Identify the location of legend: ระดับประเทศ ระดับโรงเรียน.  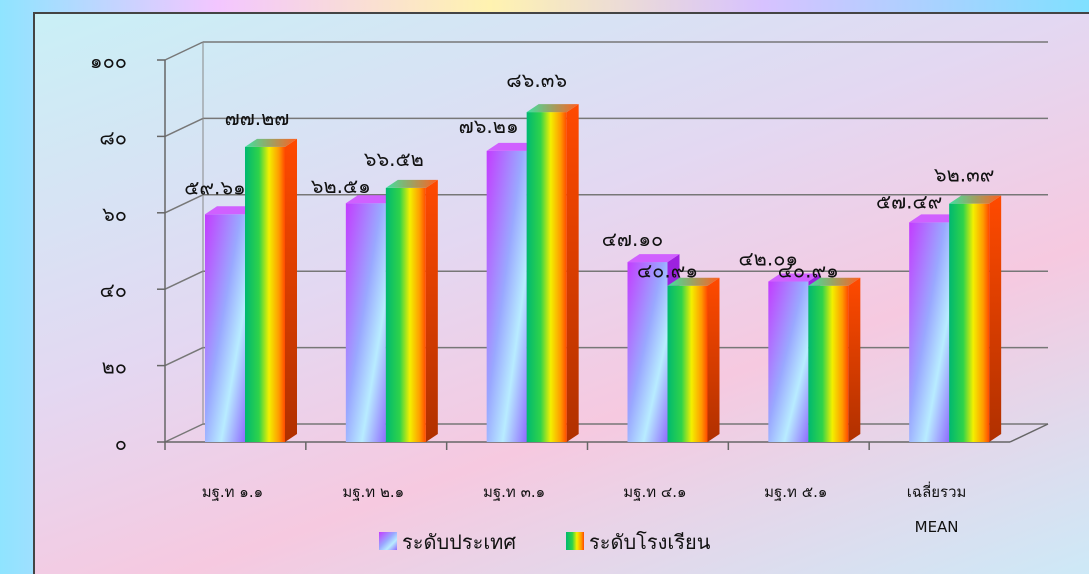
(545, 542).